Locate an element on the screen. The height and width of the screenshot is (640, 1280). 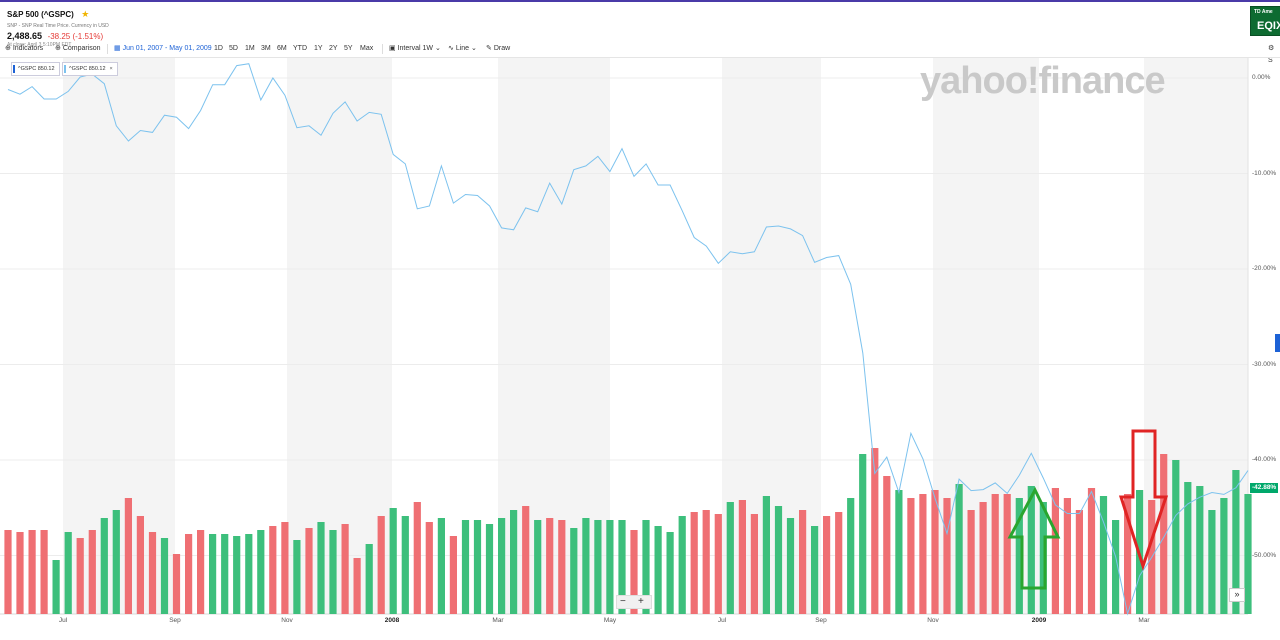
series-chip: ^GSPC 850.12 is located at coordinates (35, 69).